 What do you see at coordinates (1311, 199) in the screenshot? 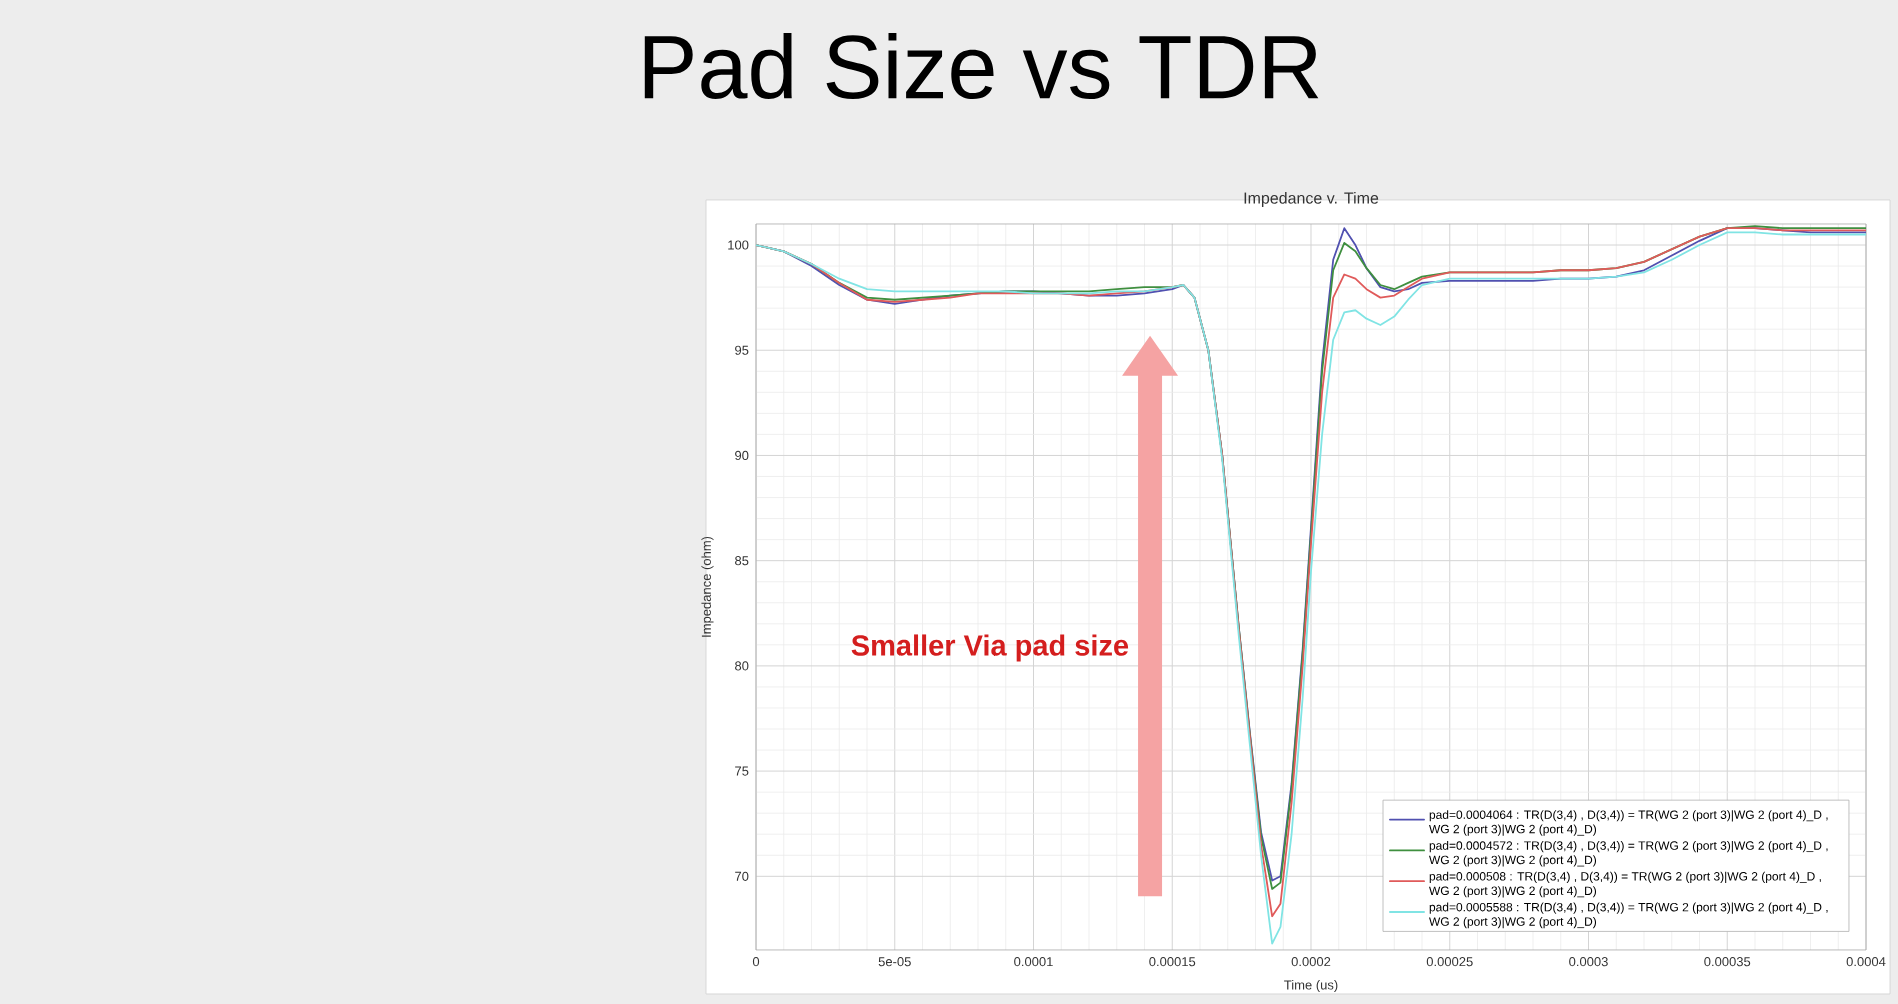
I see `chart-subtitle: Impedance v. Time` at bounding box center [1311, 199].